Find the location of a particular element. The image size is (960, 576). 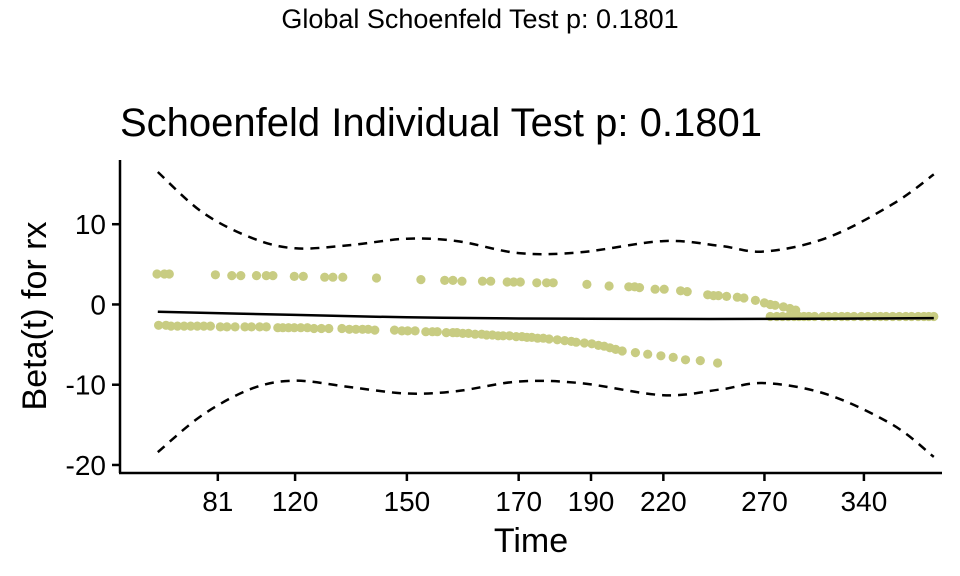

lower-confidence-band is located at coordinates (546, 418).